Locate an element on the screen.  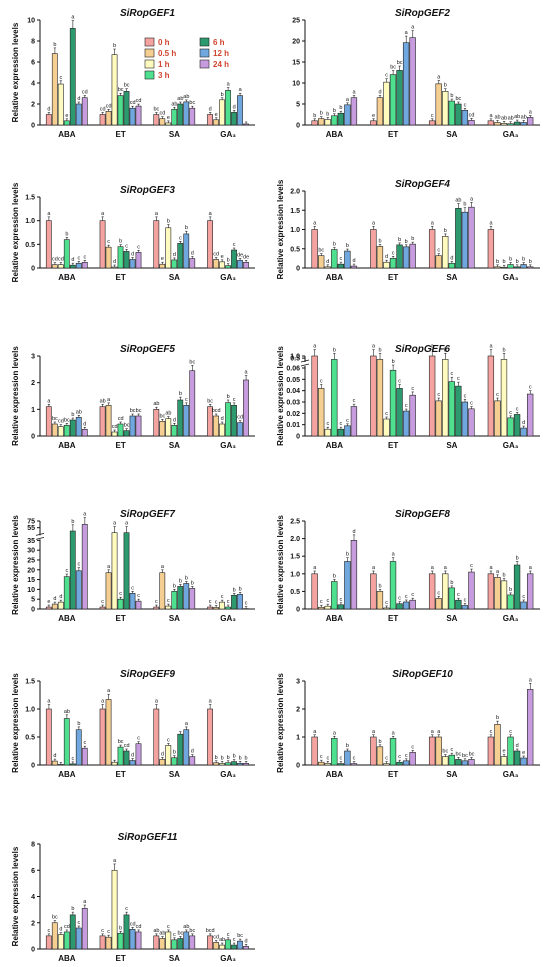
y-tick-label: 10 is located at coordinates (31, 21).